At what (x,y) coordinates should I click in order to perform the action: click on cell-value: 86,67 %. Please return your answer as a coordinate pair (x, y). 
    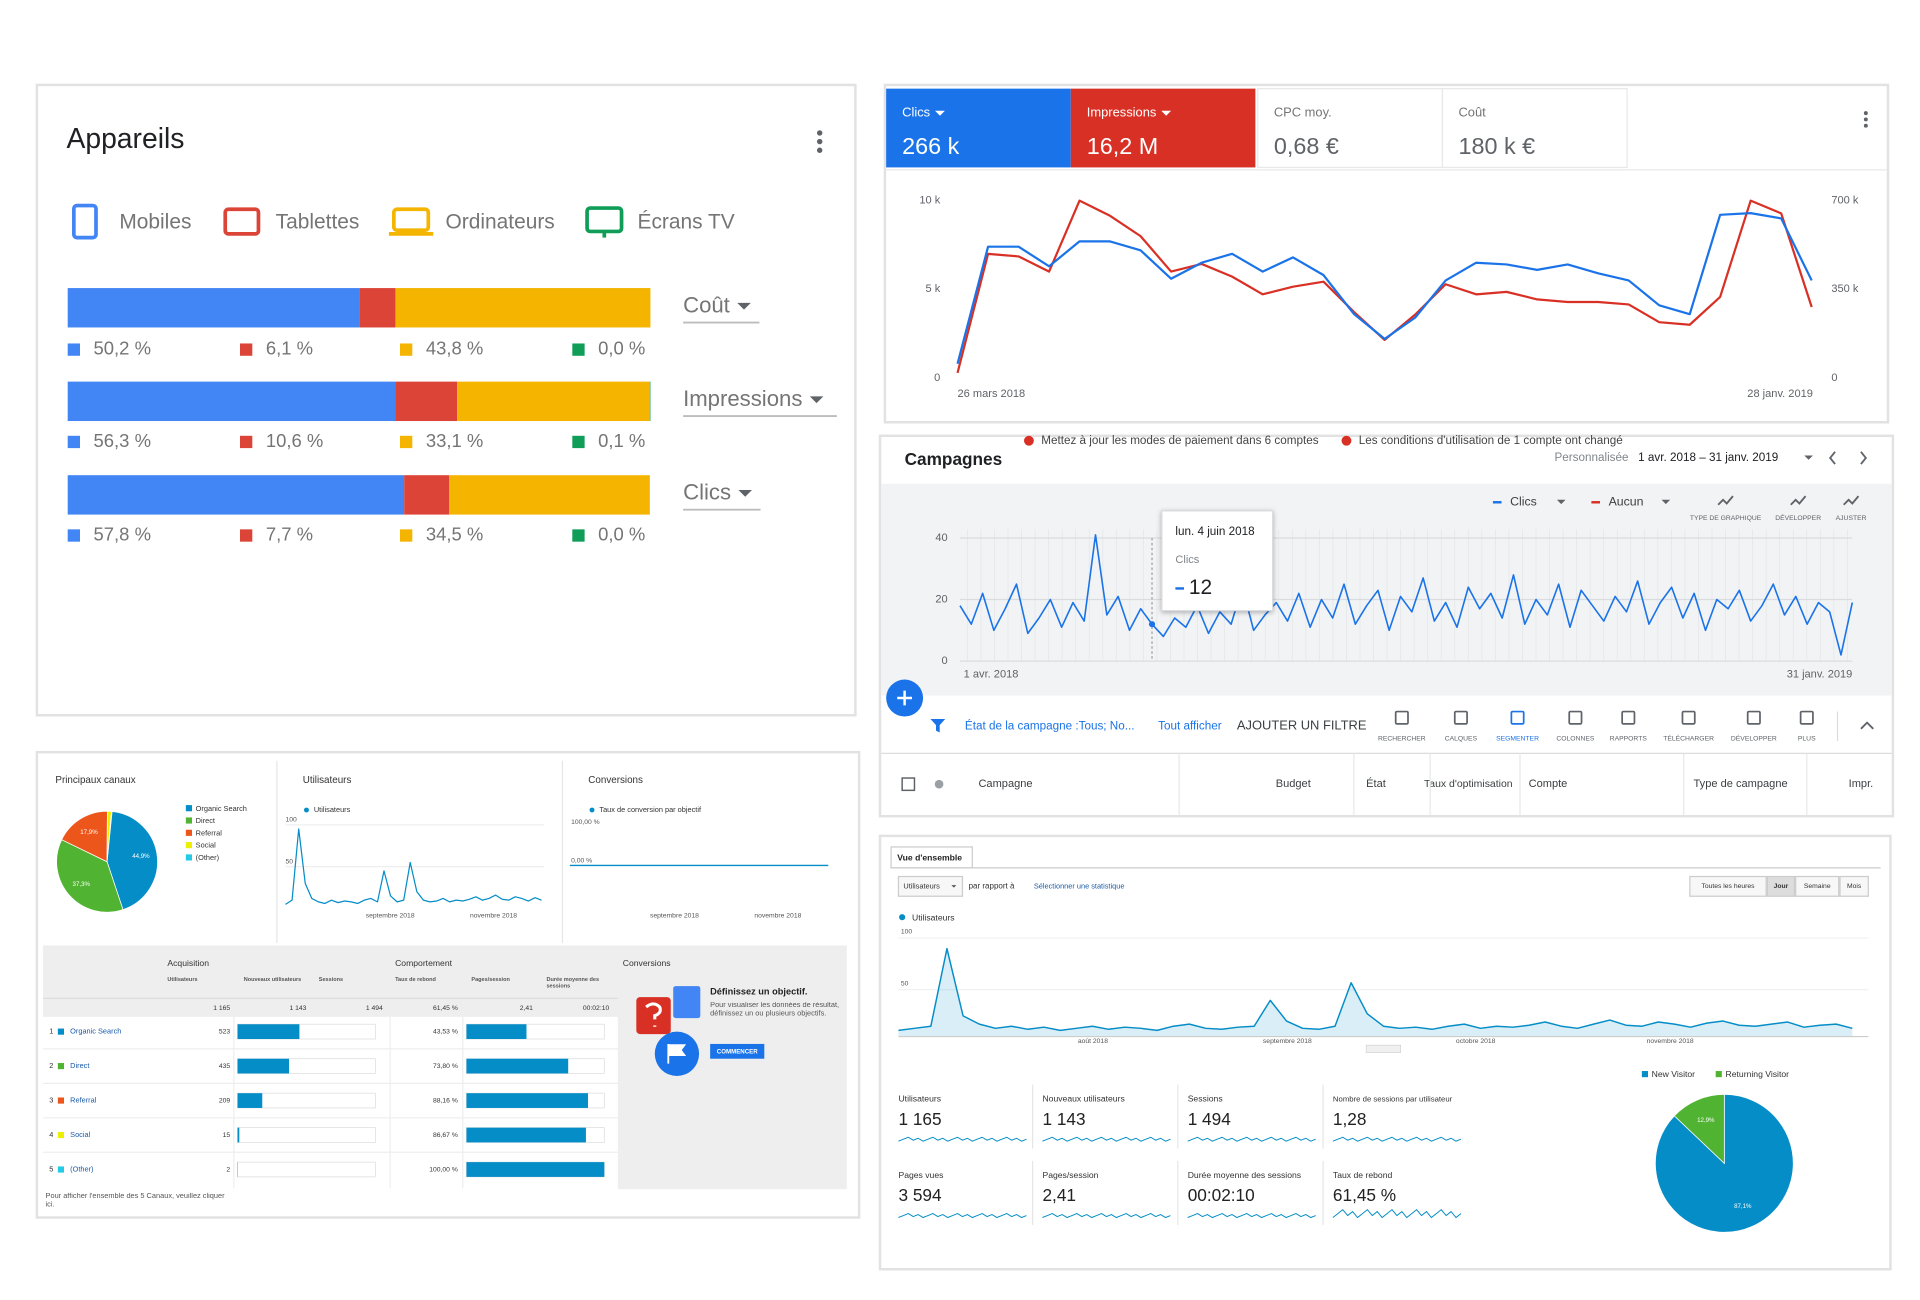
    Looking at the image, I should click on (445, 1135).